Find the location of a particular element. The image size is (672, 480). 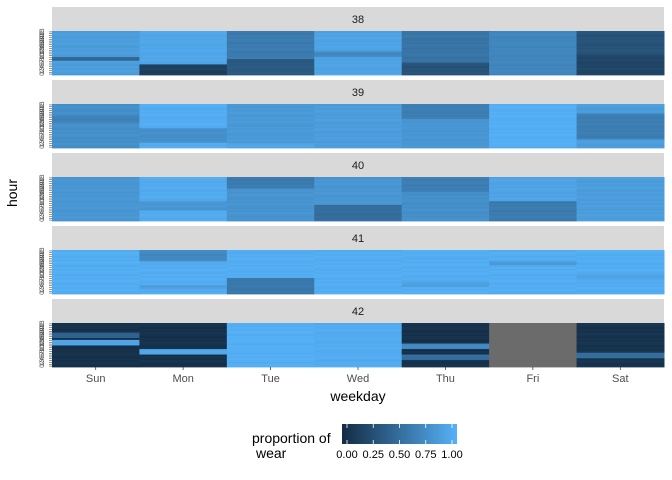

y-tick-label: 1 is located at coordinates (43, 72).